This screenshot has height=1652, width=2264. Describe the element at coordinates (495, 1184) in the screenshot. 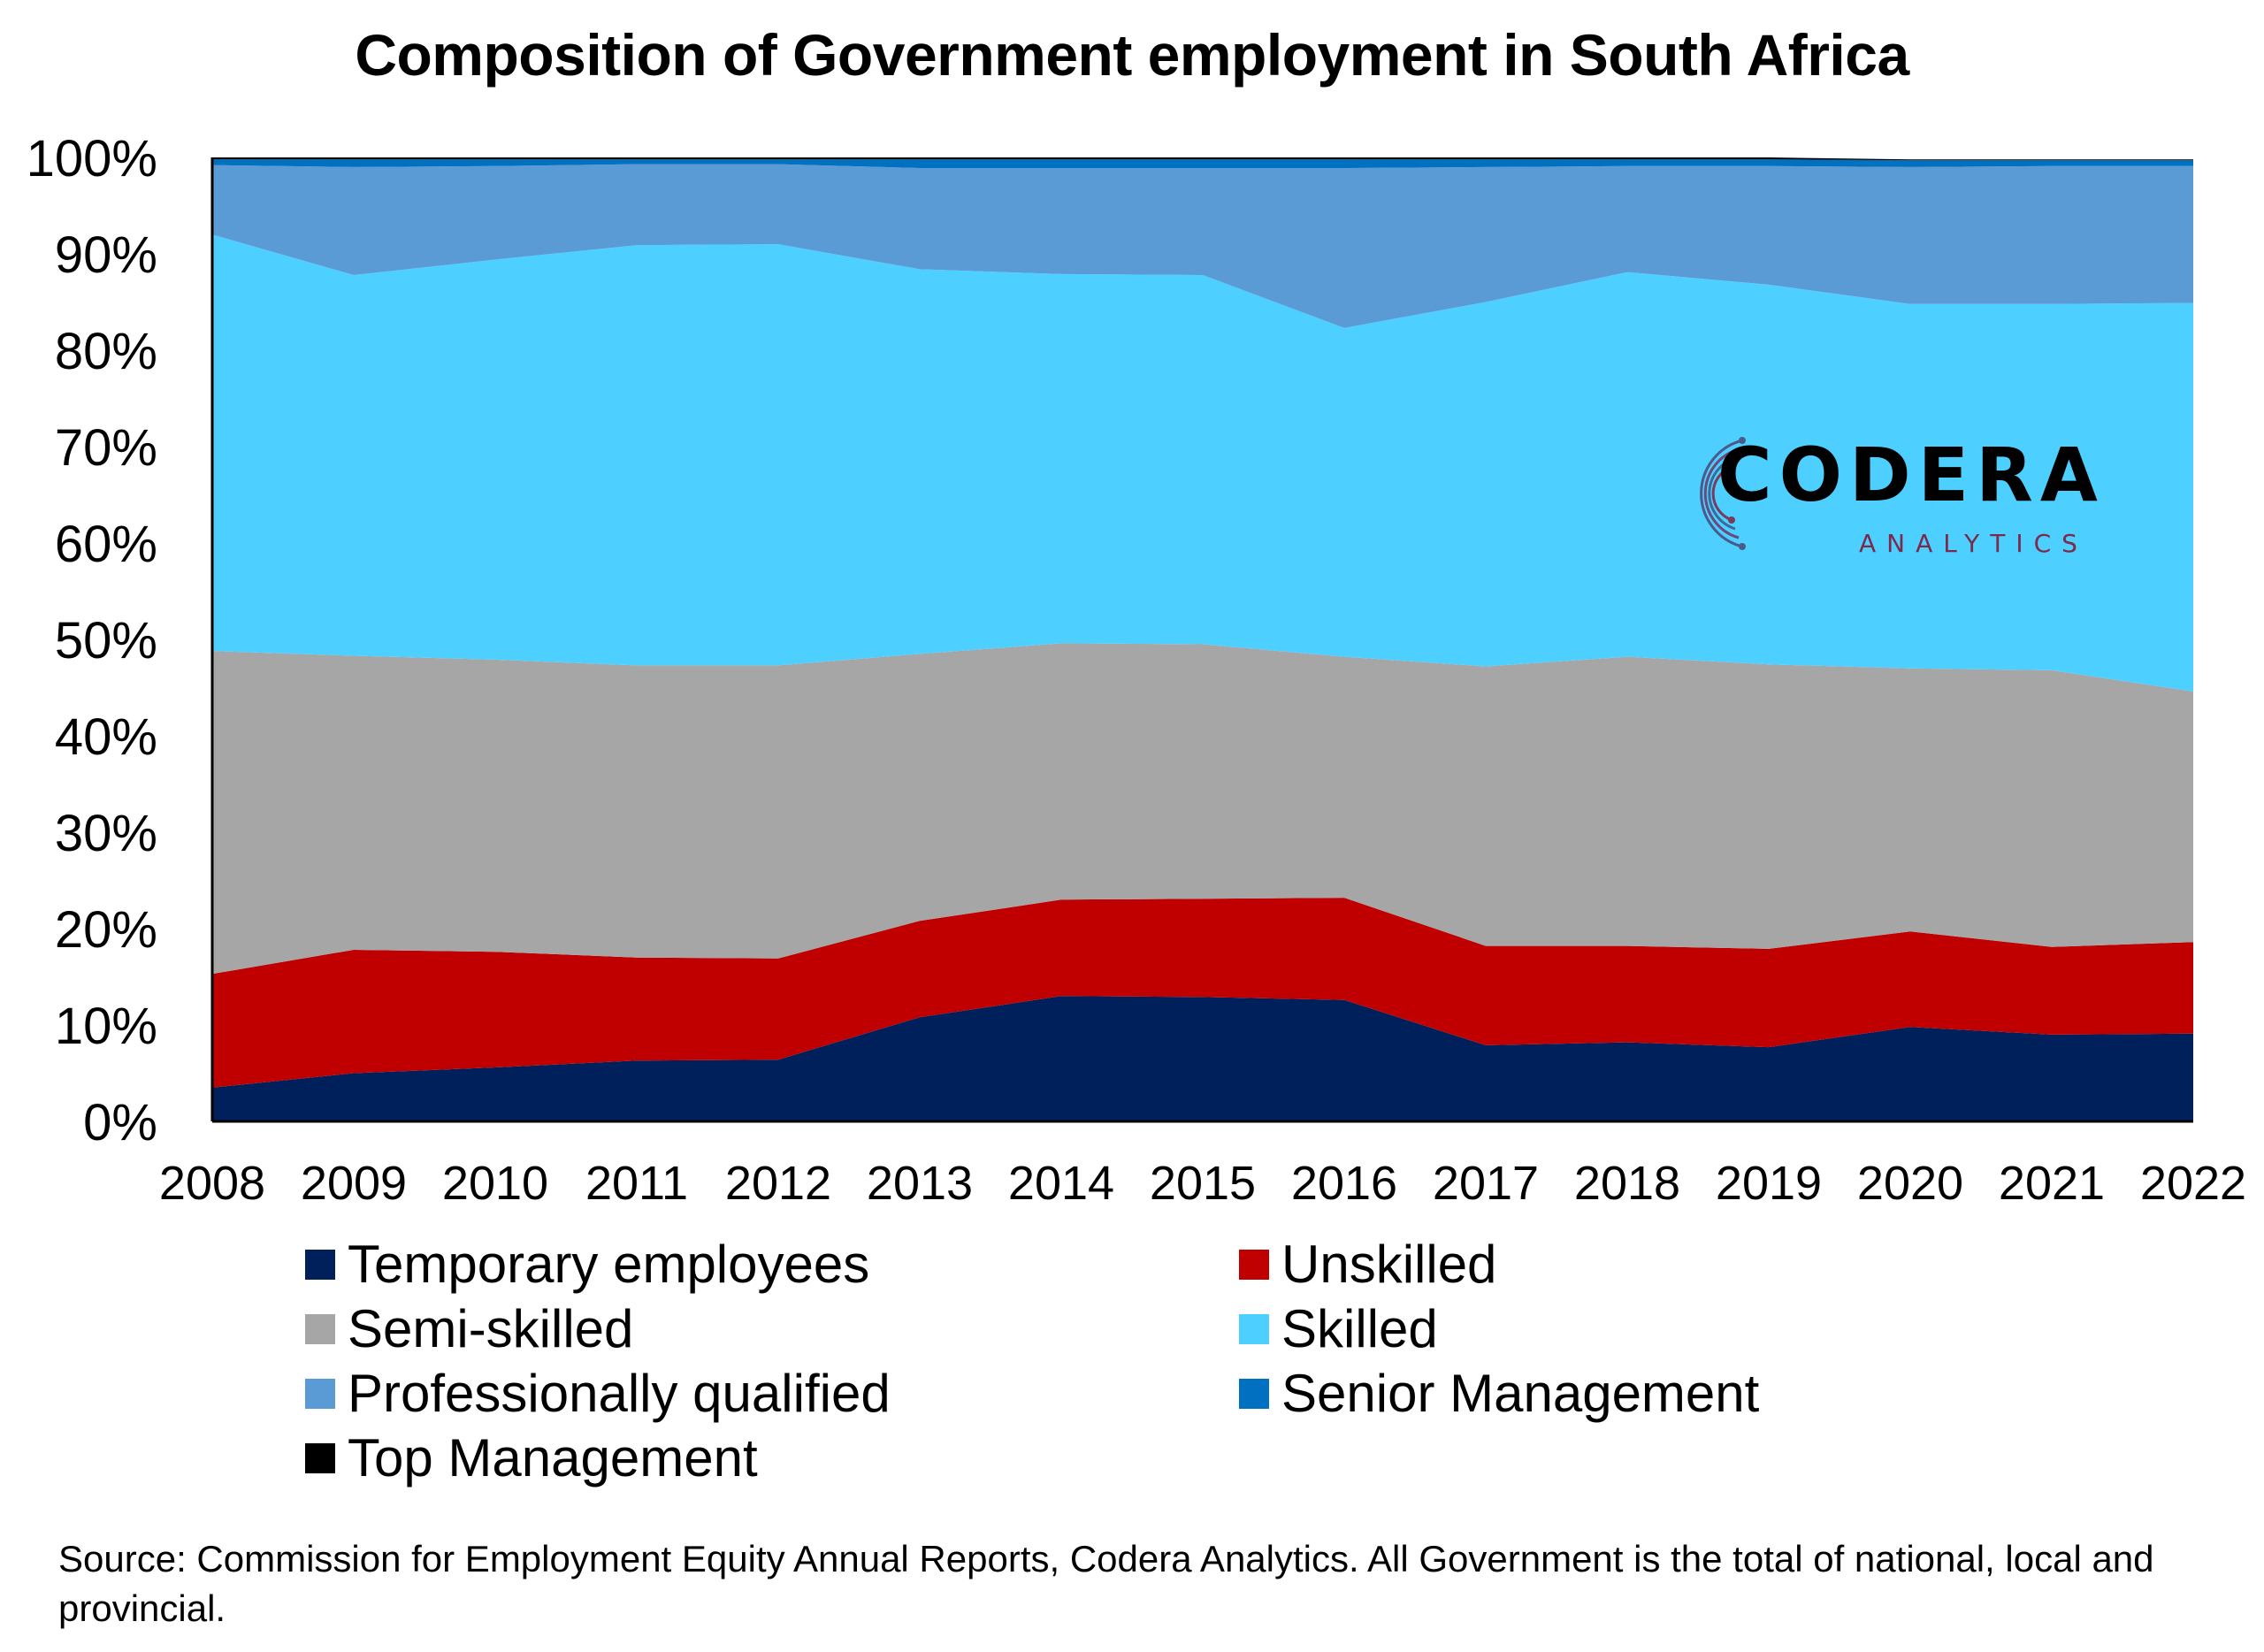

I see `x-tick-label: 2010` at that location.